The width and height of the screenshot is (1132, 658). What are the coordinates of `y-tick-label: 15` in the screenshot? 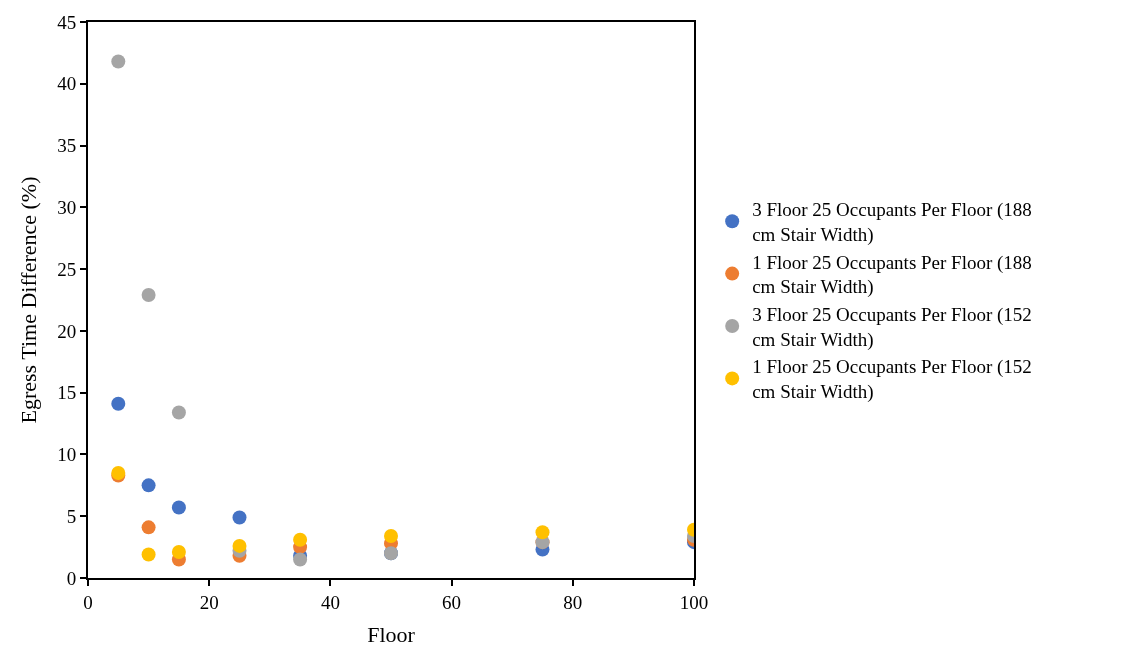 It's located at (67, 393).